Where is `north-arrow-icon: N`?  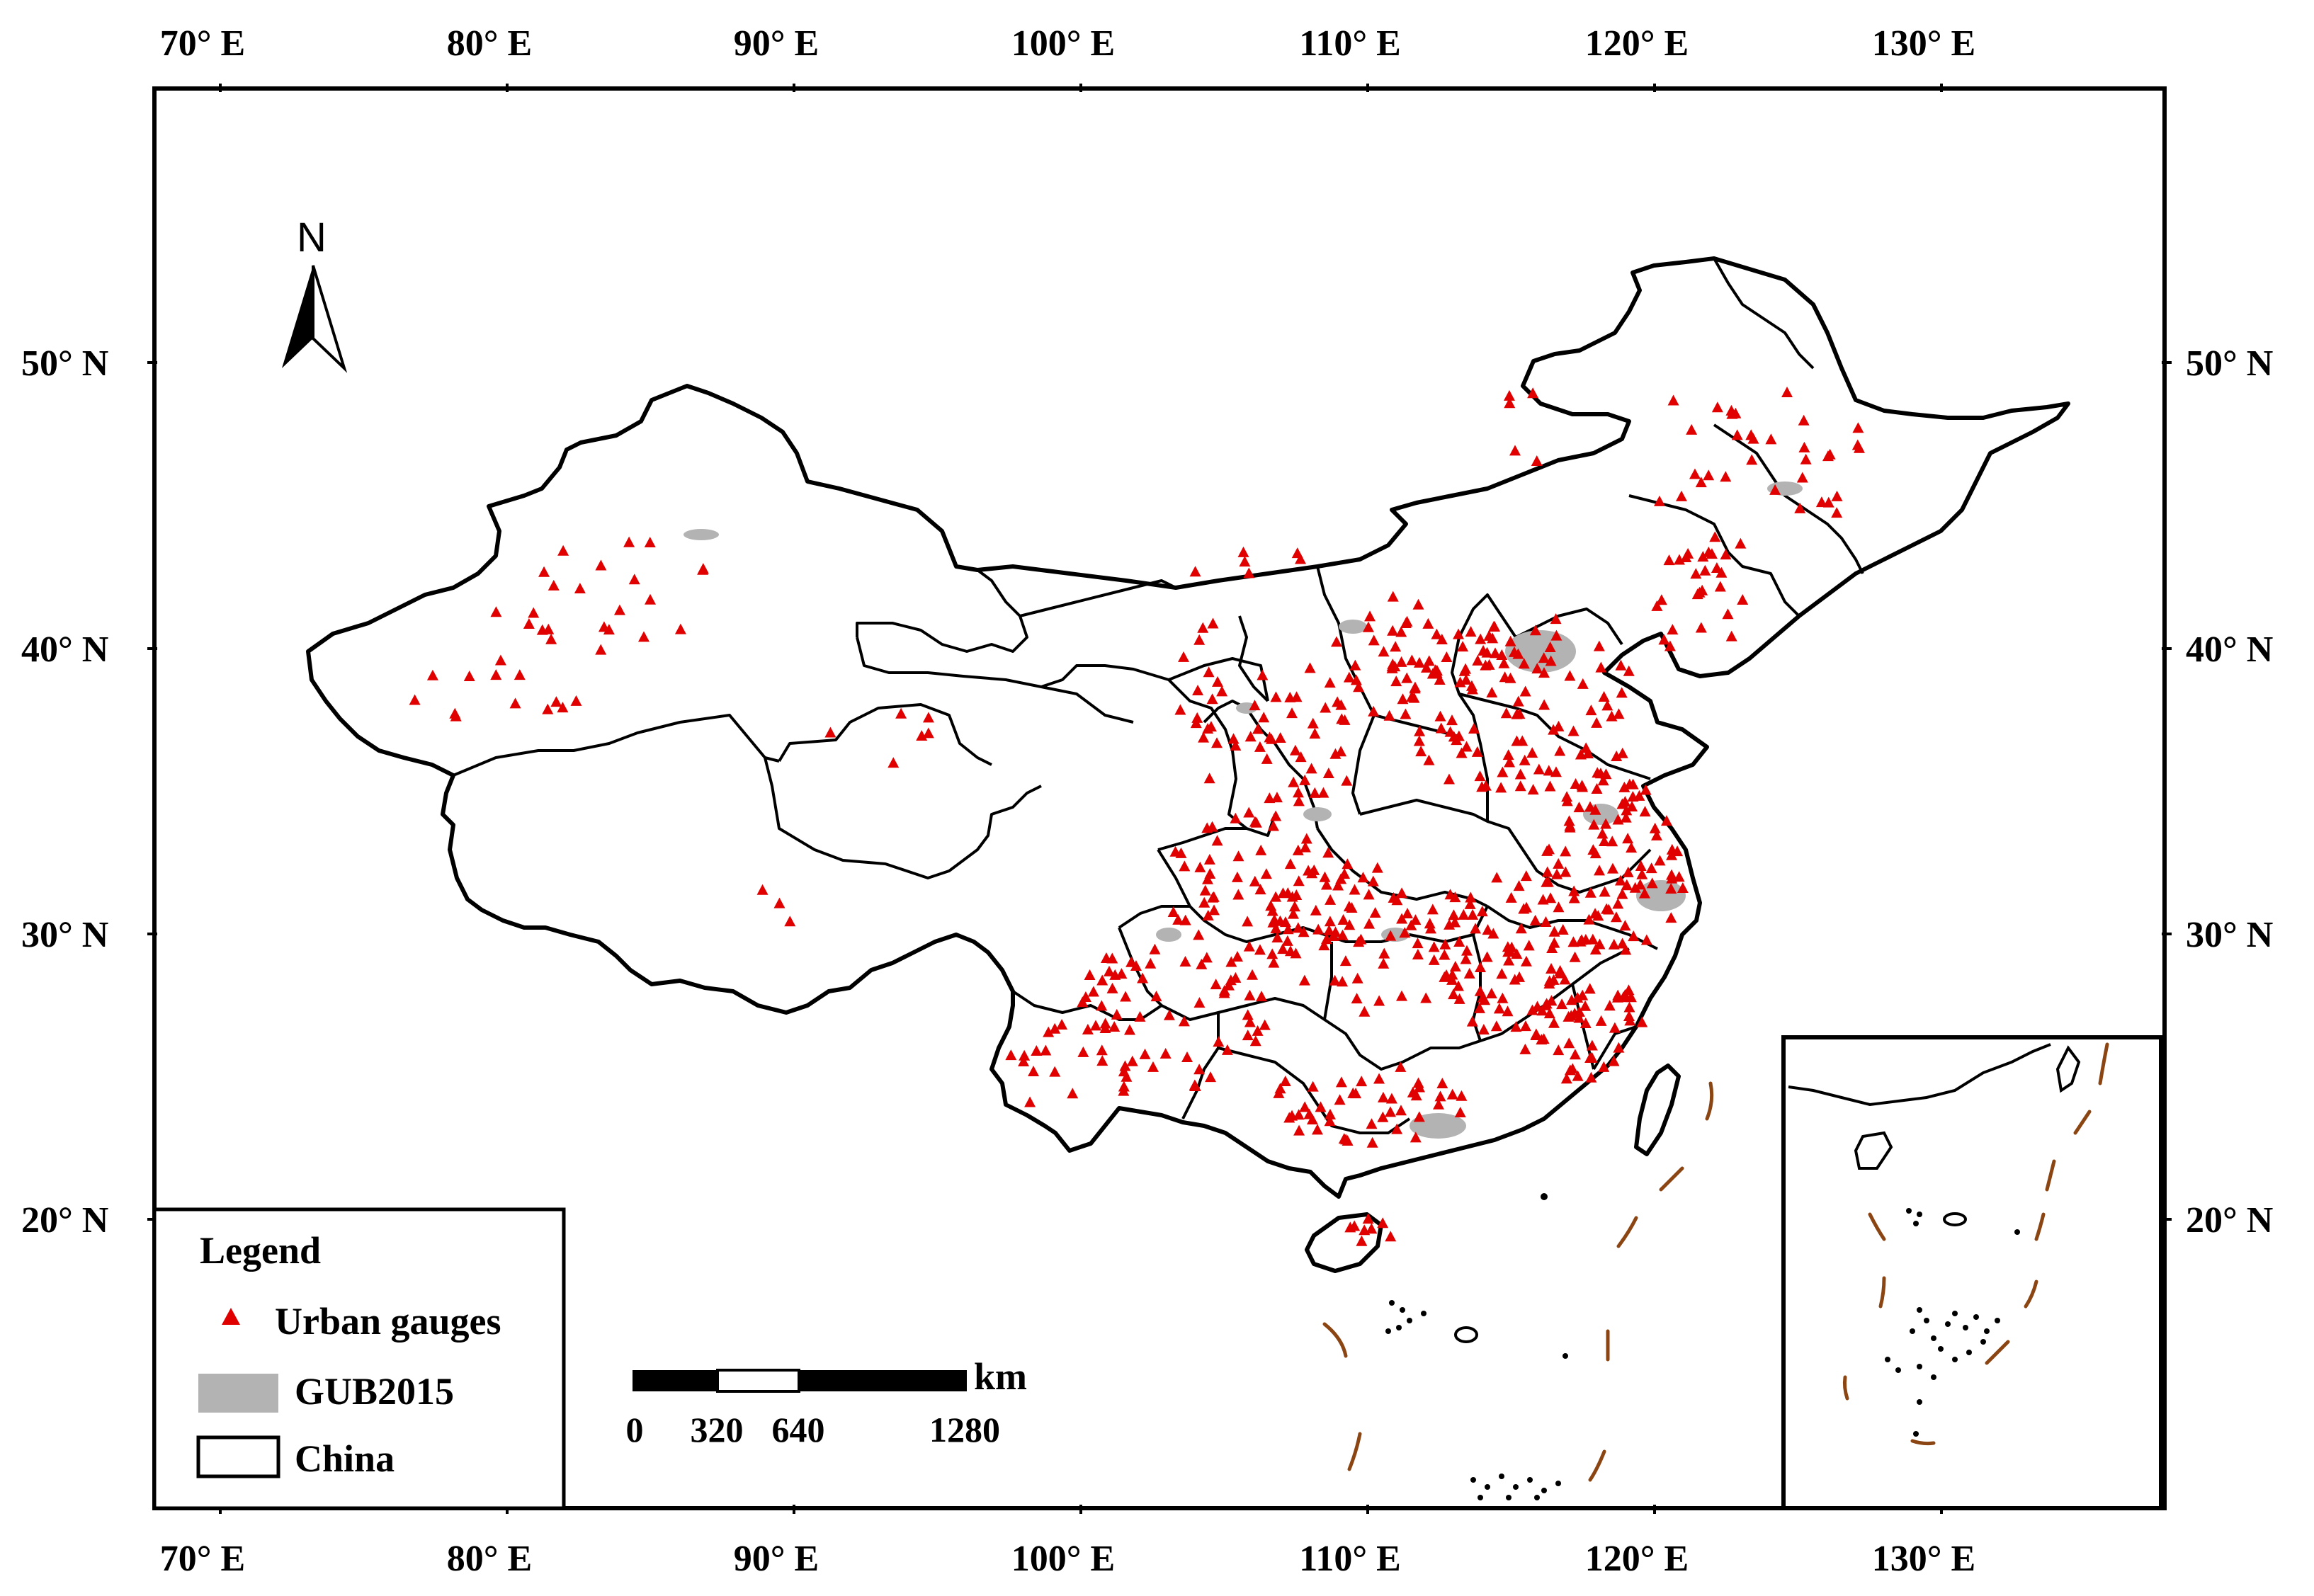
north-arrow-icon: N is located at coordinates (315, 294).